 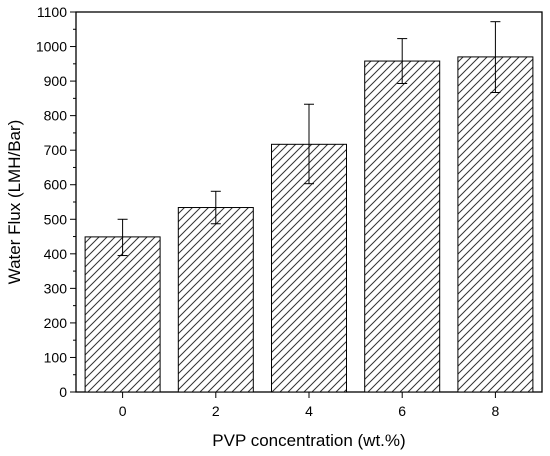 What do you see at coordinates (216, 411) in the screenshot?
I see `x-tick-label: 2` at bounding box center [216, 411].